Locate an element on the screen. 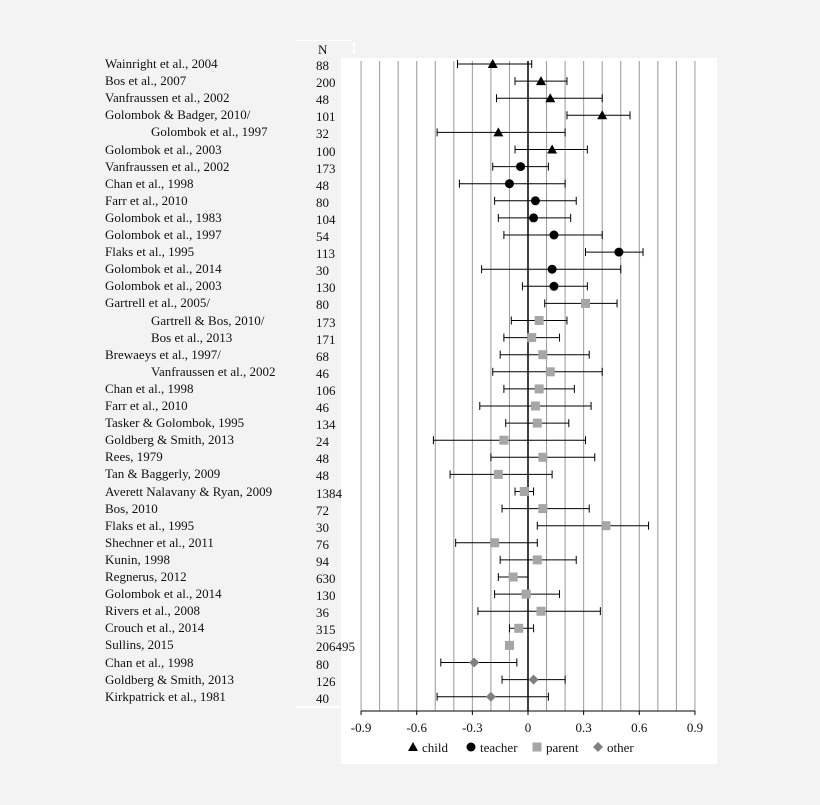  study-label: Bos et al., 2007 is located at coordinates (146, 81).